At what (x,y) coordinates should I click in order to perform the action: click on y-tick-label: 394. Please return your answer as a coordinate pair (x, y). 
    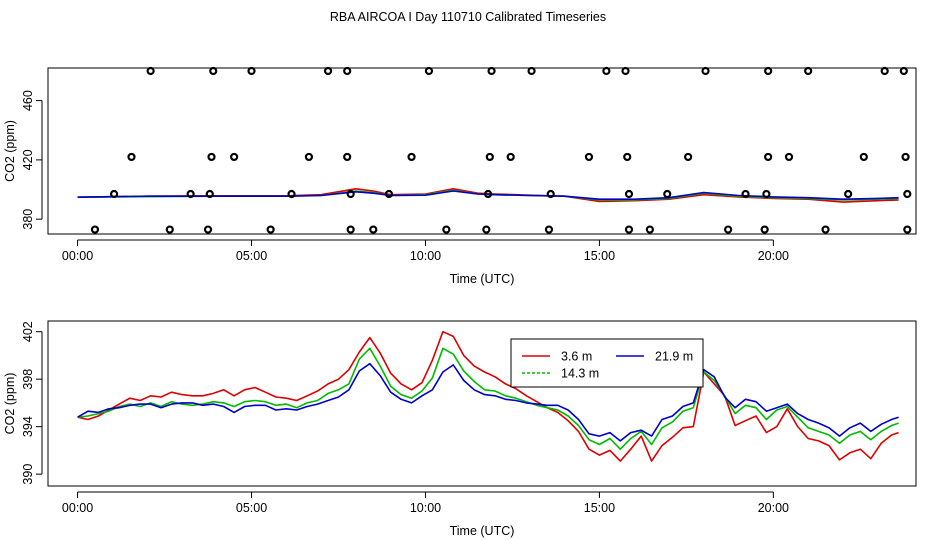
    Looking at the image, I should click on (28, 426).